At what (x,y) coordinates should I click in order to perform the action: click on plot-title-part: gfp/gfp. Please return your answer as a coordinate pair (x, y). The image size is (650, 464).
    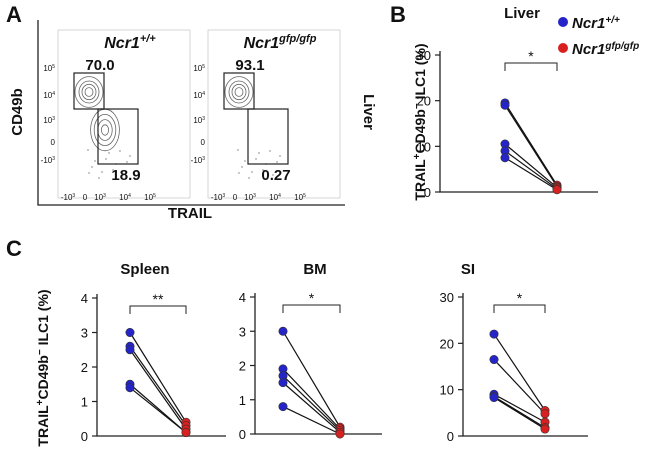
    Looking at the image, I should click on (297, 39).